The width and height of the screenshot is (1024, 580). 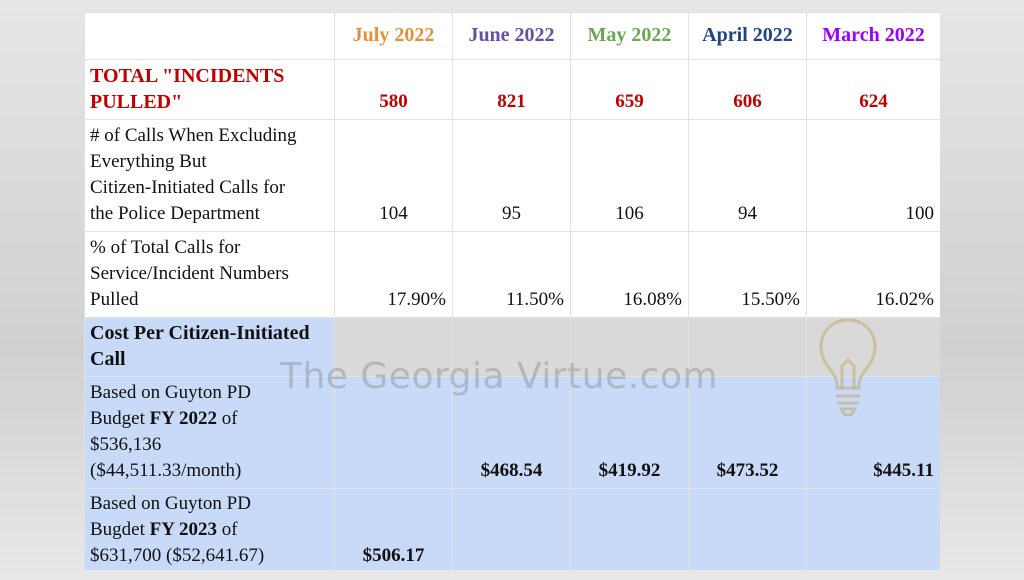 I want to click on total-march: 624, so click(x=873, y=89).